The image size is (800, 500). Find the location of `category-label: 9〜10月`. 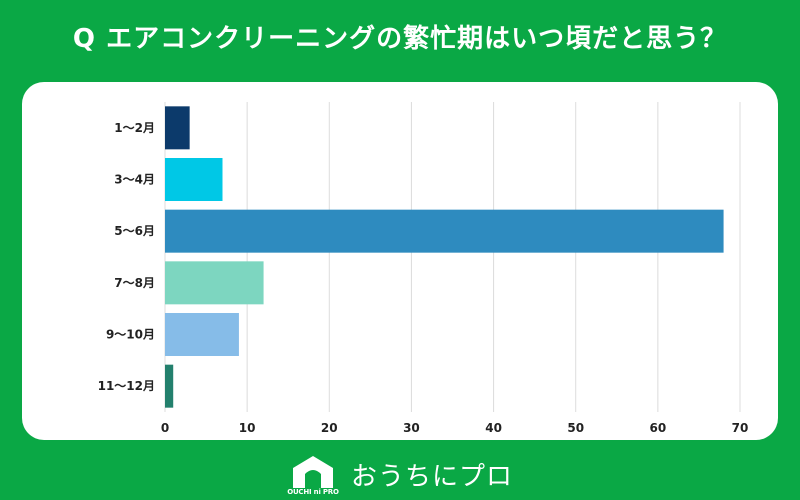

category-label: 9〜10月 is located at coordinates (130, 335).